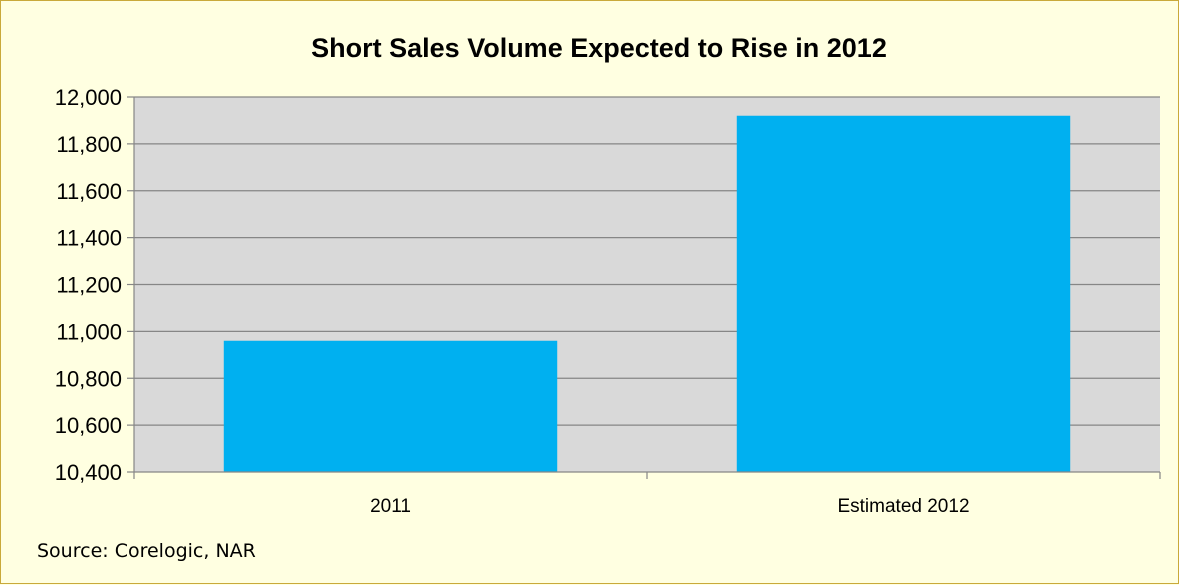  I want to click on y-tick-label: 11,600, so click(89, 191).